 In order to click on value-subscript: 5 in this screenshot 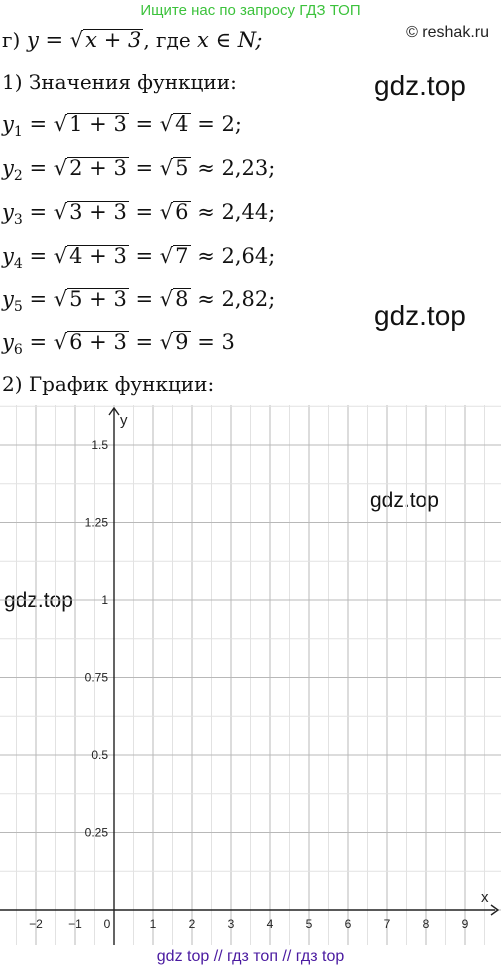, I will do `click(18, 307)`.